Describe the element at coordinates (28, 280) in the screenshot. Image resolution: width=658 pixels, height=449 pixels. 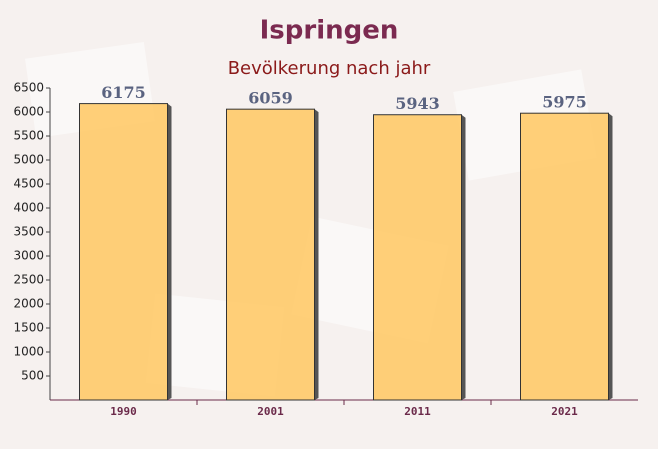
I see `y-tick-label: 2500` at that location.